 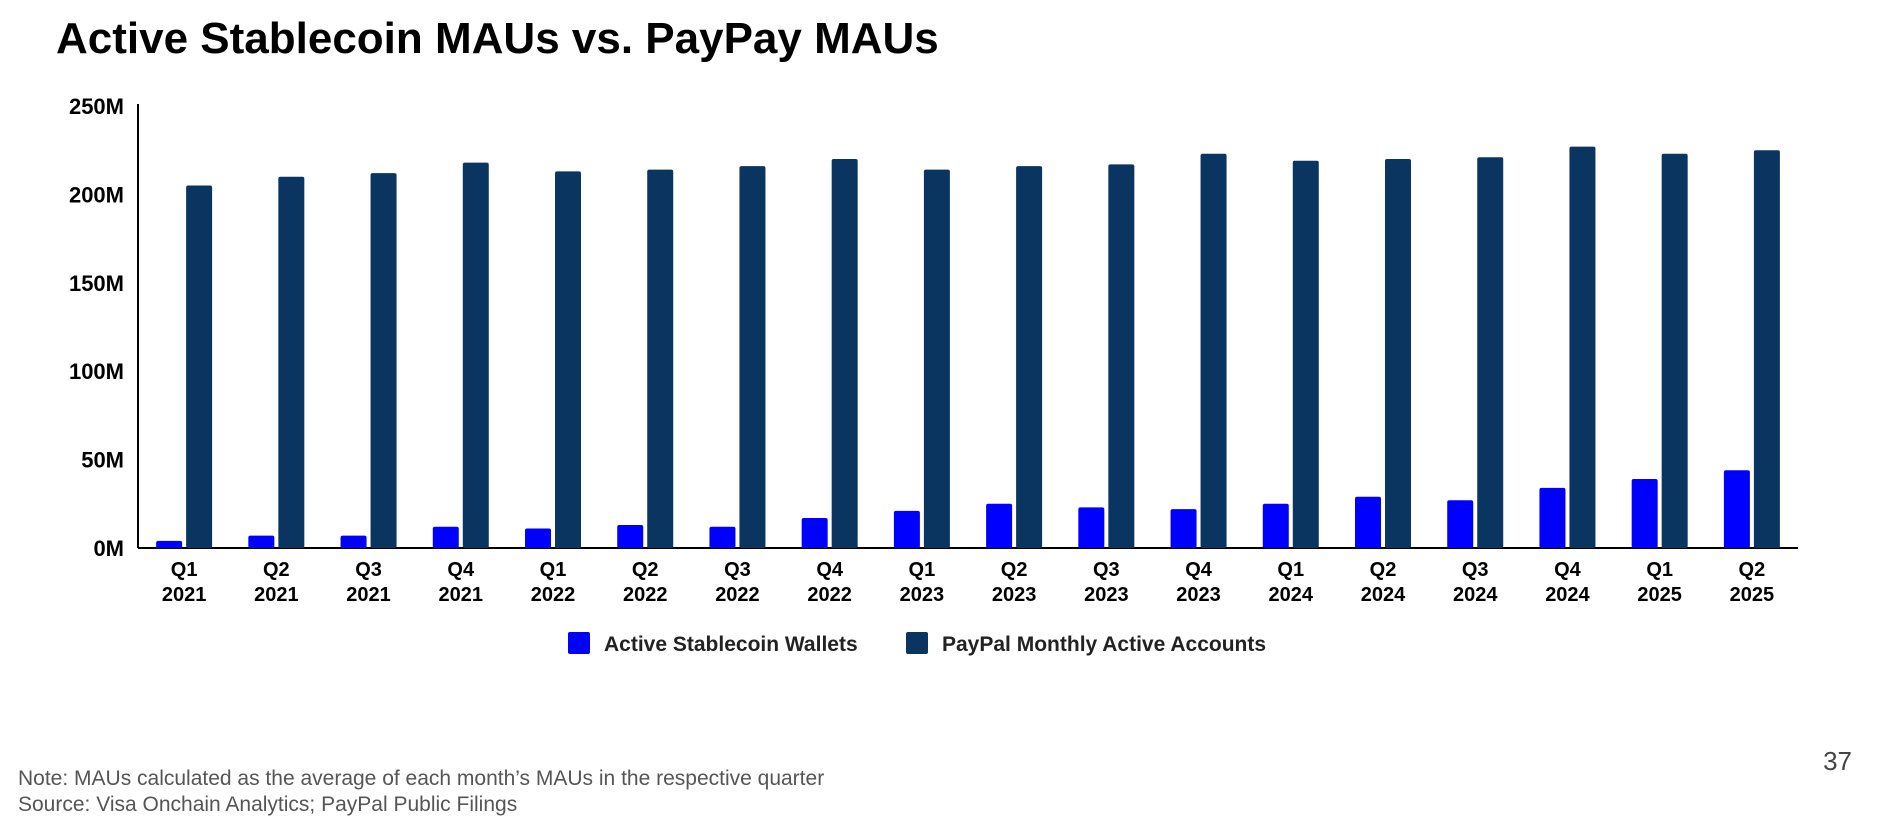 What do you see at coordinates (96, 371) in the screenshot?
I see `y-tick-label: 100M` at bounding box center [96, 371].